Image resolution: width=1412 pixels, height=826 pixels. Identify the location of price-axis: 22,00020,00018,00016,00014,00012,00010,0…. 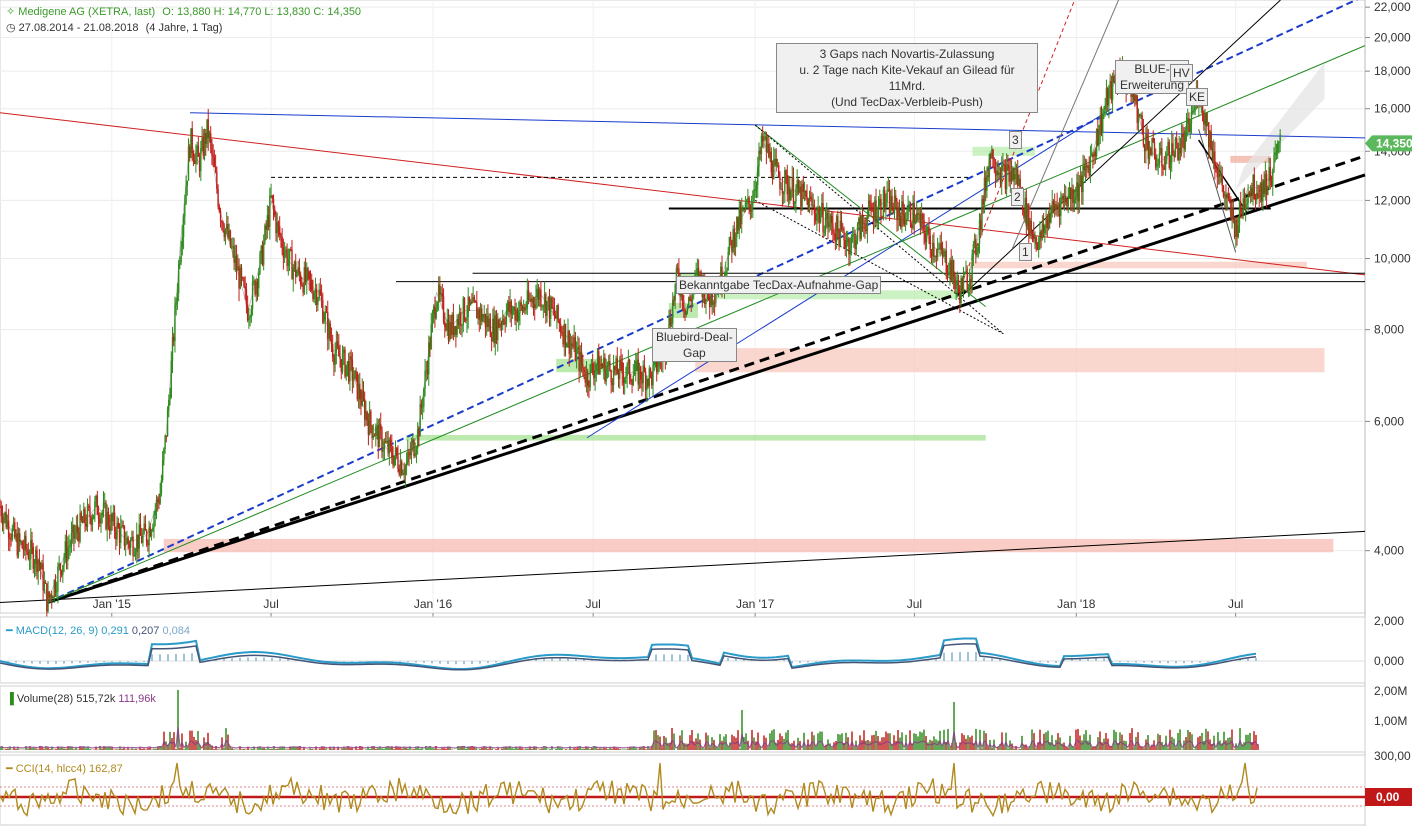
(1388, 279).